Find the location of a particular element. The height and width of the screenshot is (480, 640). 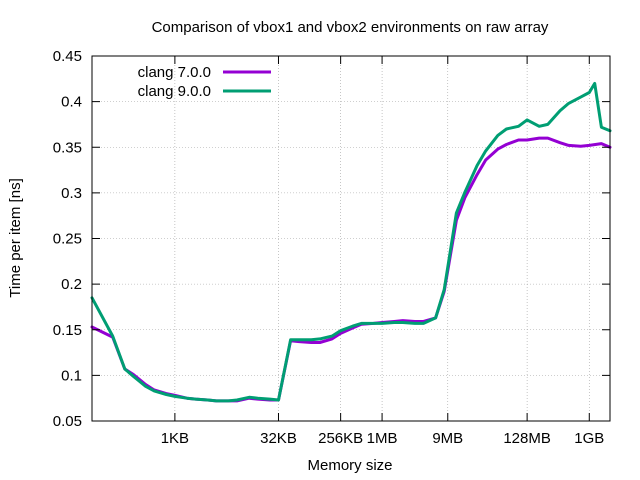

x-tick-label: 1MB is located at coordinates (382, 438).